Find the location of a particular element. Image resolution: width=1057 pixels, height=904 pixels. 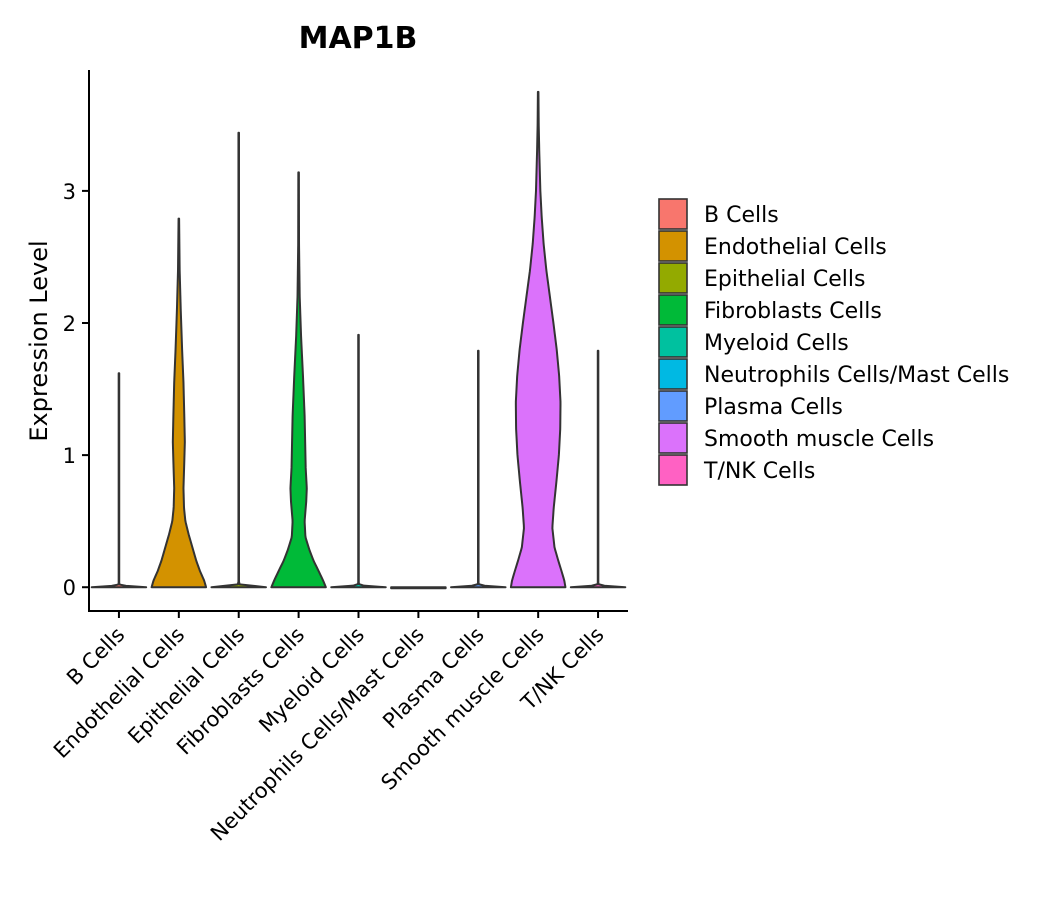

x-tick-label: Myeloid Cells is located at coordinates (311, 680).